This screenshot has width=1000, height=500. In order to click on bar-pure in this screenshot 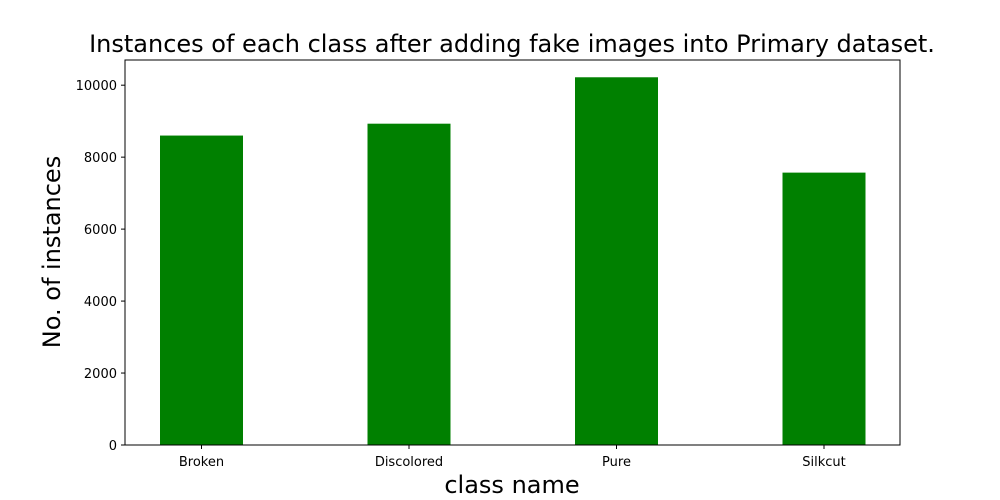, I will do `click(616, 261)`.